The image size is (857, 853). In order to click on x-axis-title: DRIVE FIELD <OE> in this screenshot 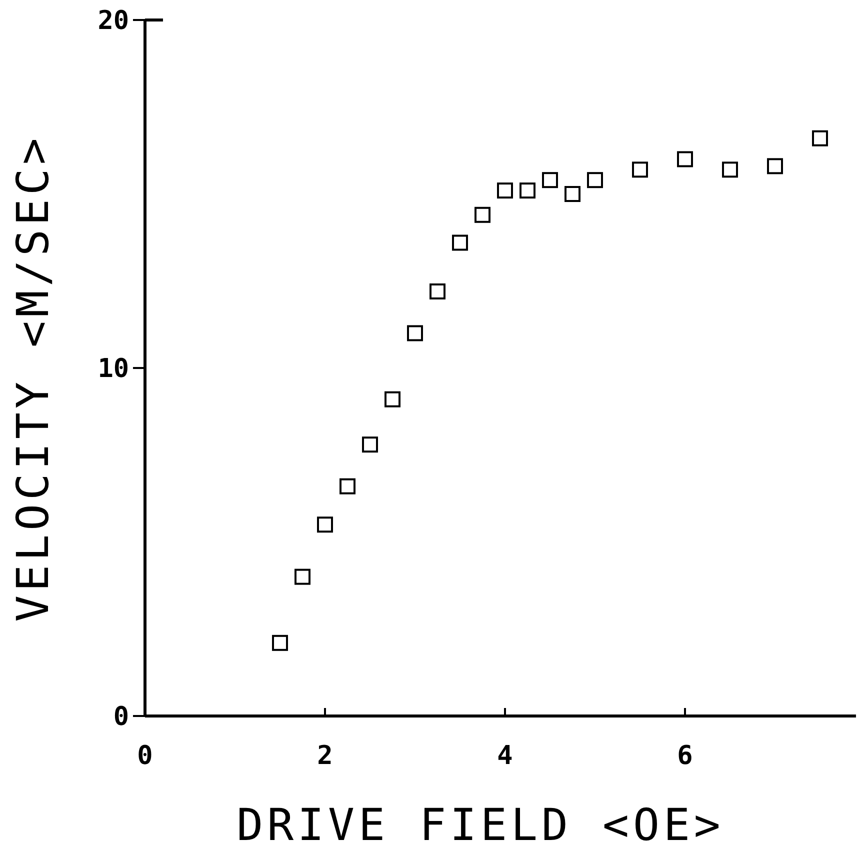, I will do `click(480, 825)`.